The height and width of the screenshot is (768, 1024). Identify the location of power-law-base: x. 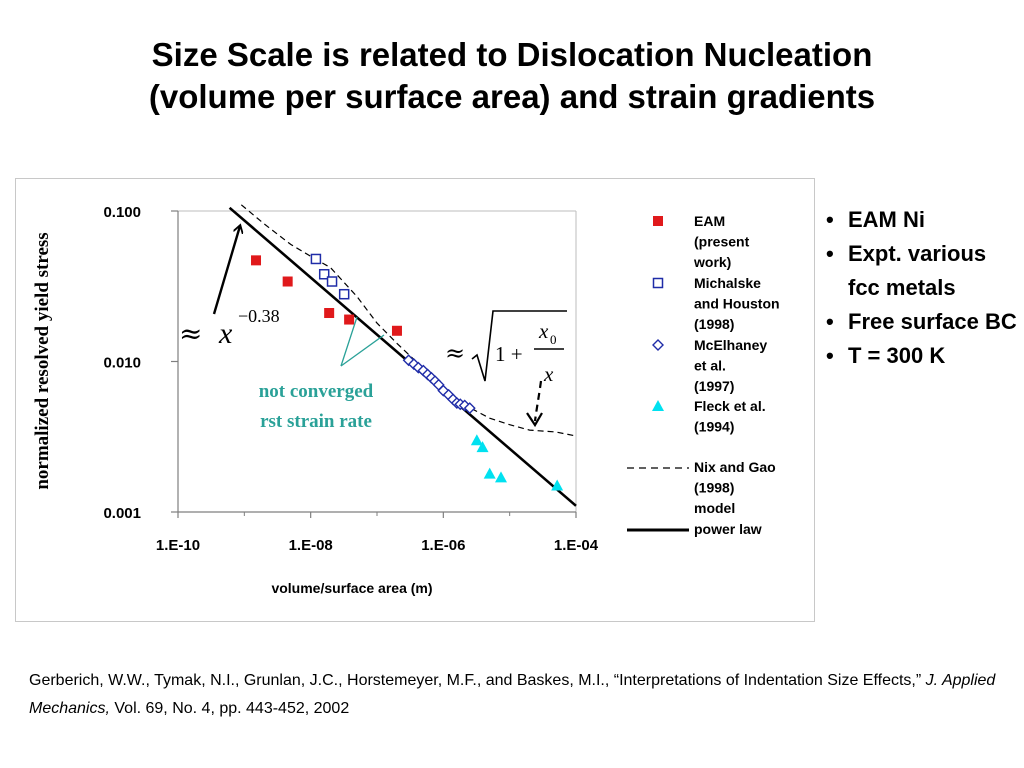
(225, 333).